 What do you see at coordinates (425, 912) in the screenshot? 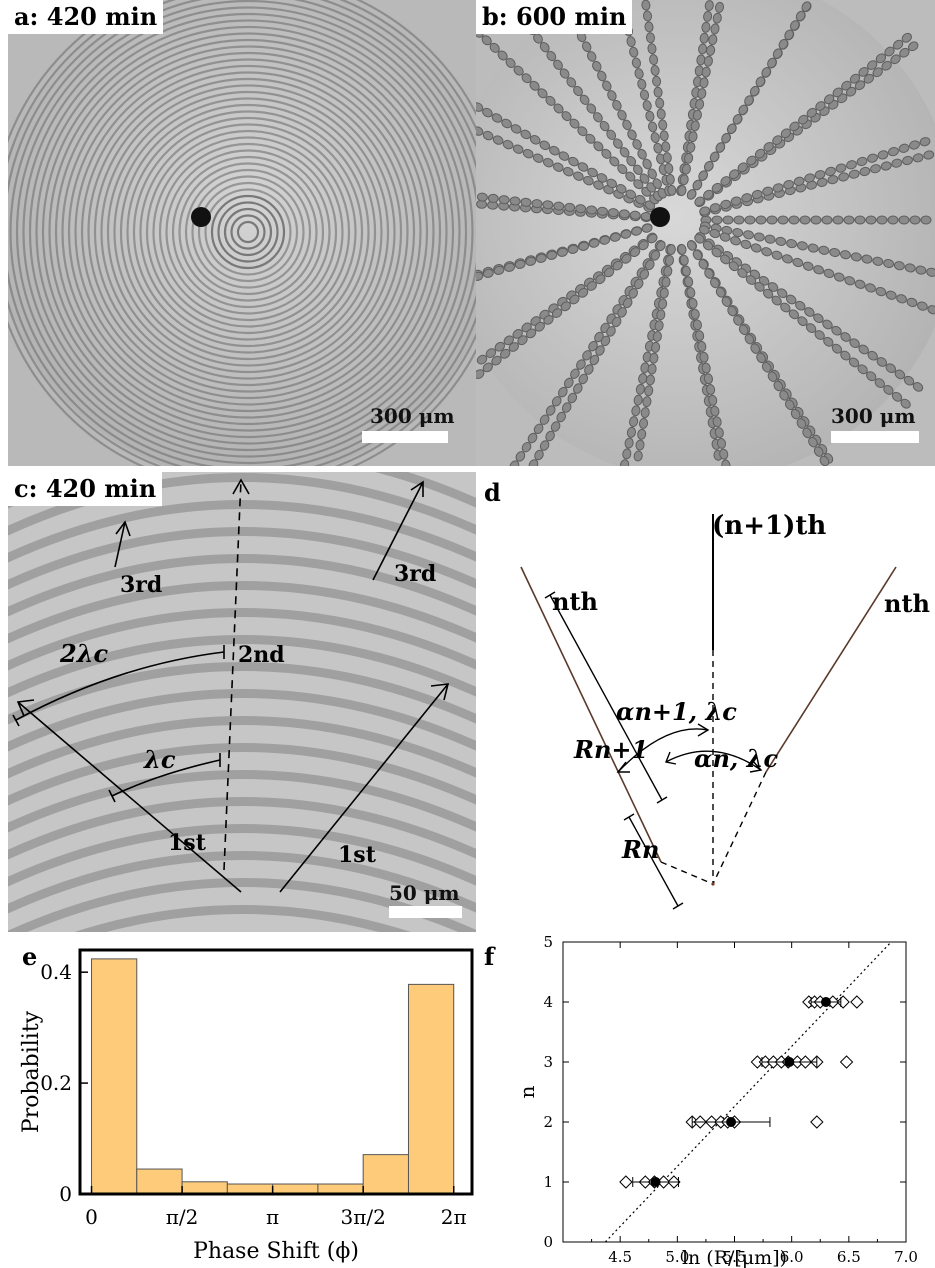
I see `panel-c-scale-bar` at bounding box center [425, 912].